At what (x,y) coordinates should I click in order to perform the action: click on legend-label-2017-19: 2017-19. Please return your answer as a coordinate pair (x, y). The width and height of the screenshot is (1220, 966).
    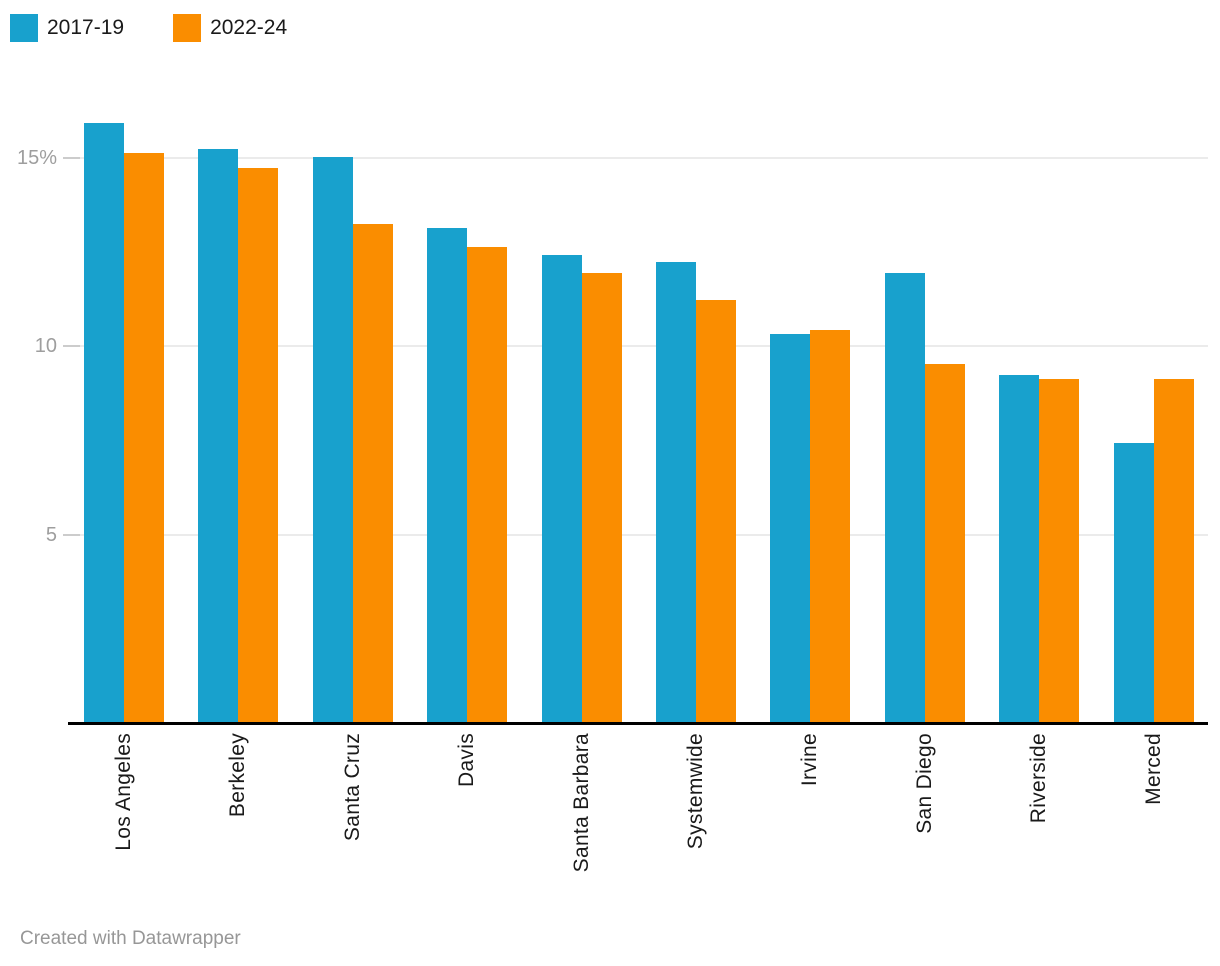
    Looking at the image, I should click on (86, 27).